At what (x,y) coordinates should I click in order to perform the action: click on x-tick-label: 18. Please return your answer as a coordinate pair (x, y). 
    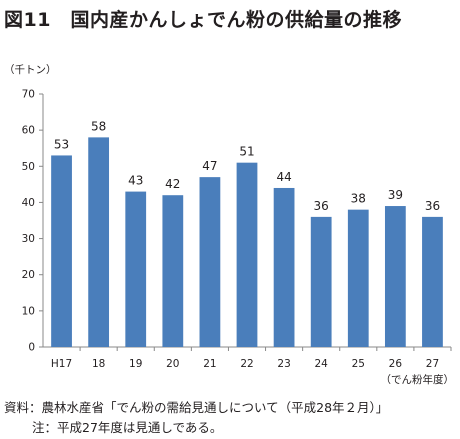
    Looking at the image, I should click on (98, 364).